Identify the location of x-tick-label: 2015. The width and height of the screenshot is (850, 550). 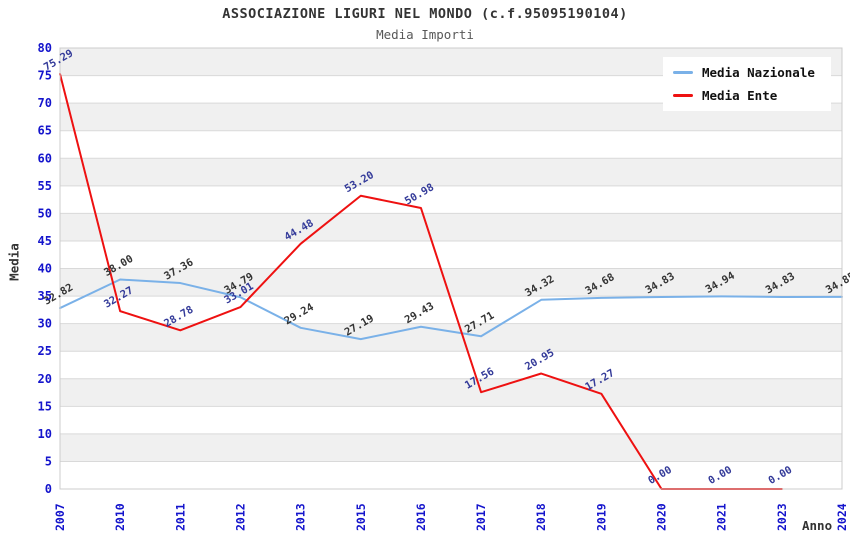
(361, 517).